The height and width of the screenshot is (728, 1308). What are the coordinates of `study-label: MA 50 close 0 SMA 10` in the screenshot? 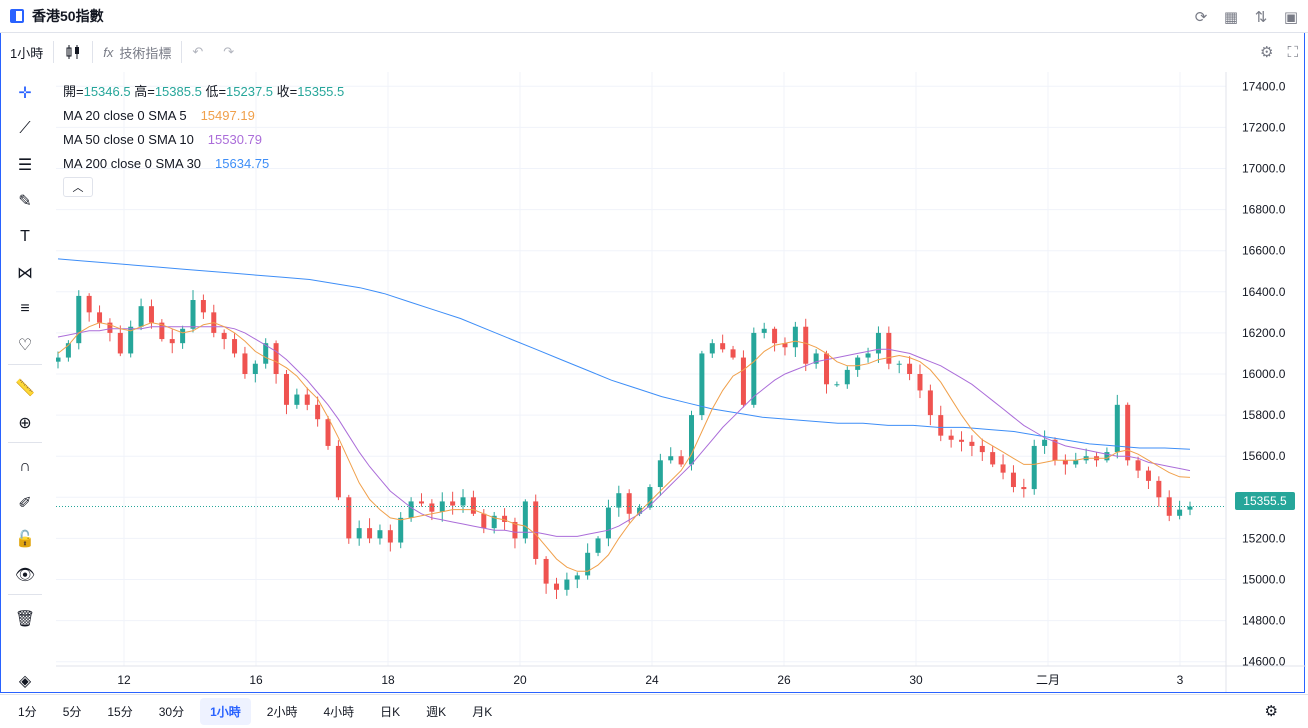 It's located at (128, 139).